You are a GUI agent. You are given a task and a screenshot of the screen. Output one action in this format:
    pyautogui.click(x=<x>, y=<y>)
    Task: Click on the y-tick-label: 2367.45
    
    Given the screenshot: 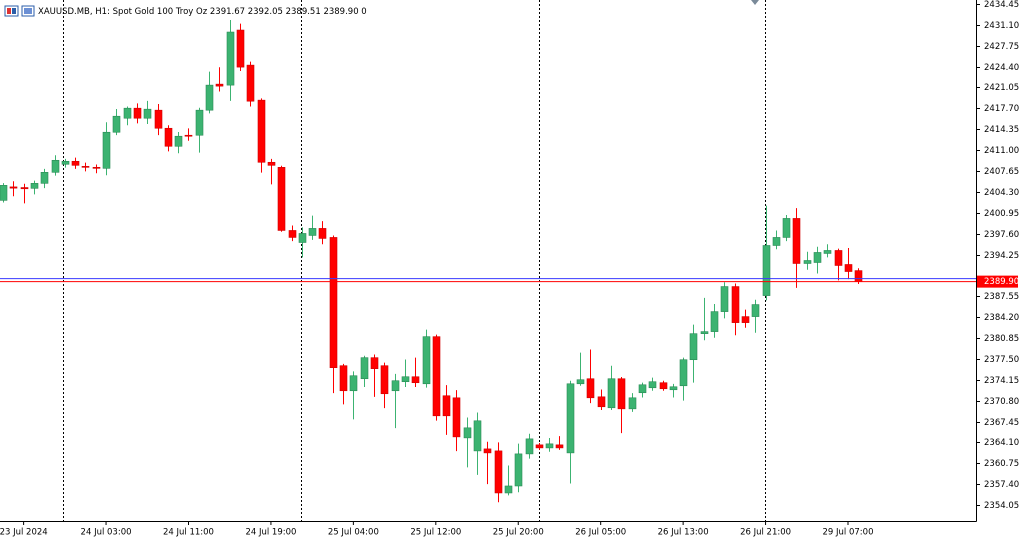 What is the action you would take?
    pyautogui.click(x=1001, y=423)
    